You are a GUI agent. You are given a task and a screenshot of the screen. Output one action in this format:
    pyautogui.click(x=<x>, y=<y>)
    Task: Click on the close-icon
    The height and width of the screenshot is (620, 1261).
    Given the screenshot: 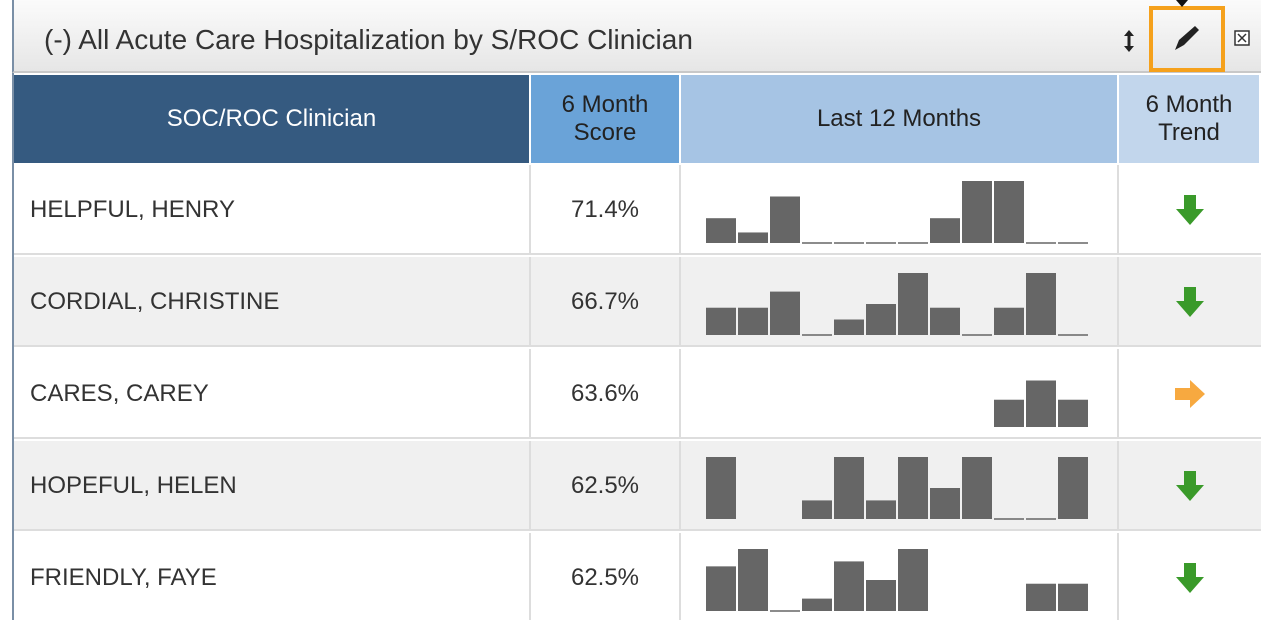 What is the action you would take?
    pyautogui.click(x=1242, y=38)
    